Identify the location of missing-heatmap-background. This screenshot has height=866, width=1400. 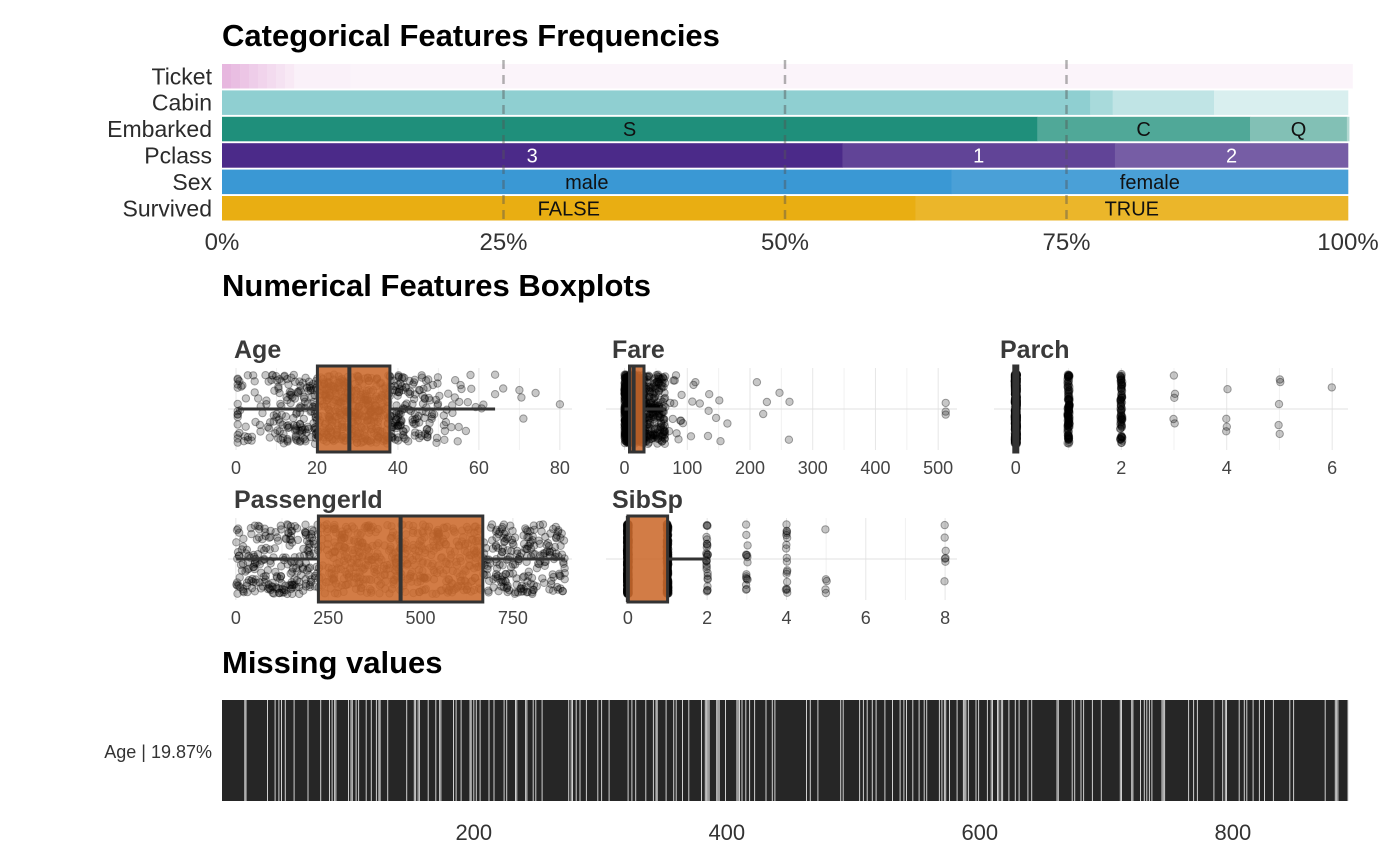
(785, 750).